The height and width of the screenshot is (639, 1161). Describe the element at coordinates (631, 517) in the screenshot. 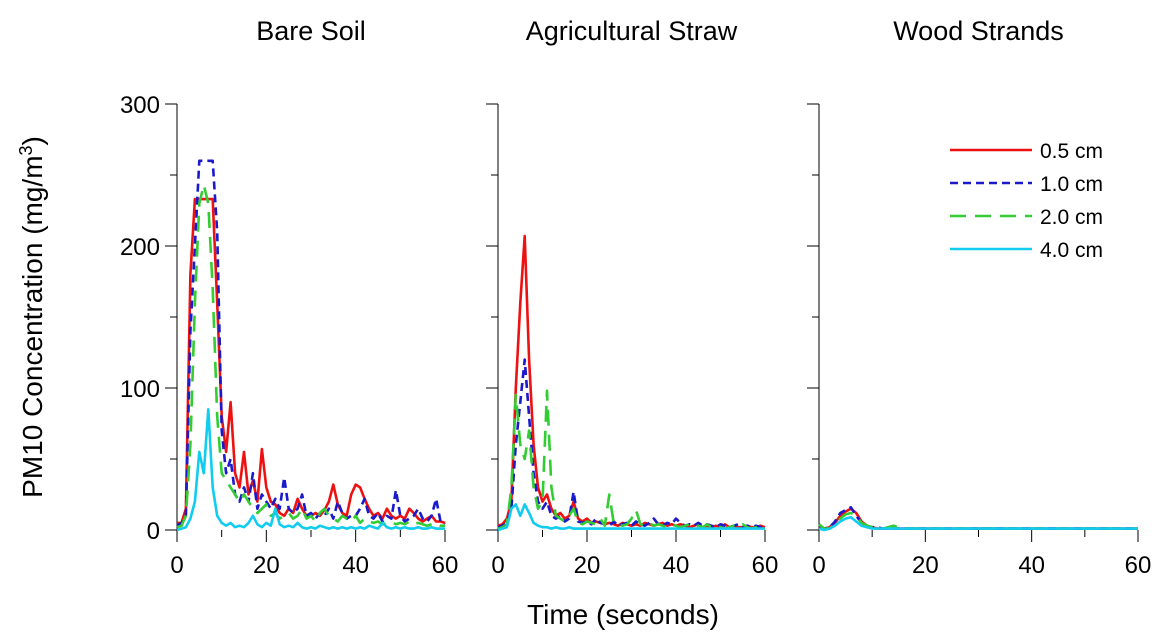

I see `panel-2-series-4-0-cm` at that location.